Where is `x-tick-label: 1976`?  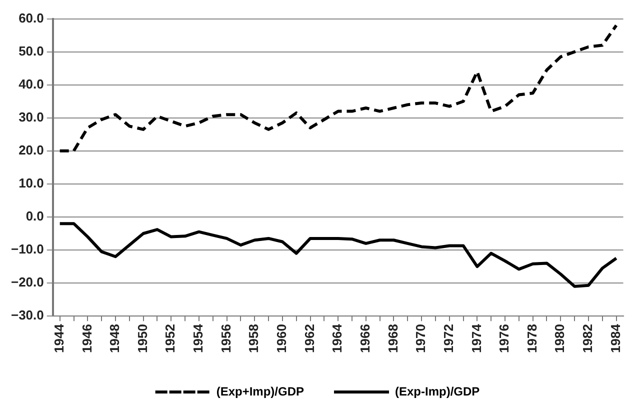
x-tick-label: 1976 is located at coordinates (504, 338).